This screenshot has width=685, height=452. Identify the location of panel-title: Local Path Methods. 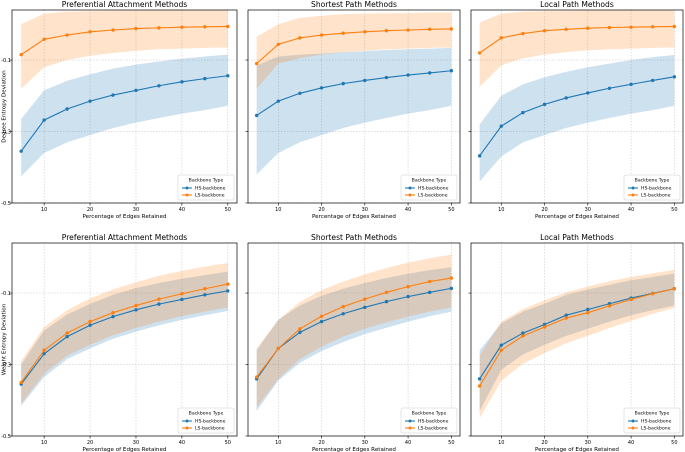
(577, 4).